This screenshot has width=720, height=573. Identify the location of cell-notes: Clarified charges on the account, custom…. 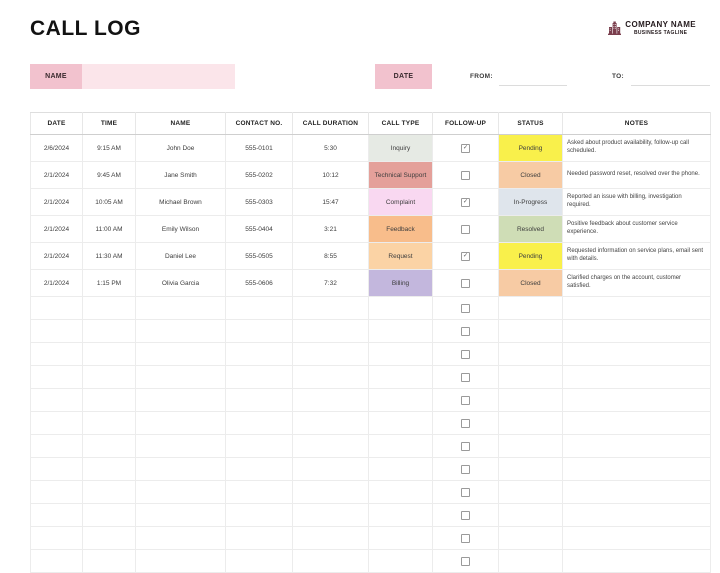
(636, 283).